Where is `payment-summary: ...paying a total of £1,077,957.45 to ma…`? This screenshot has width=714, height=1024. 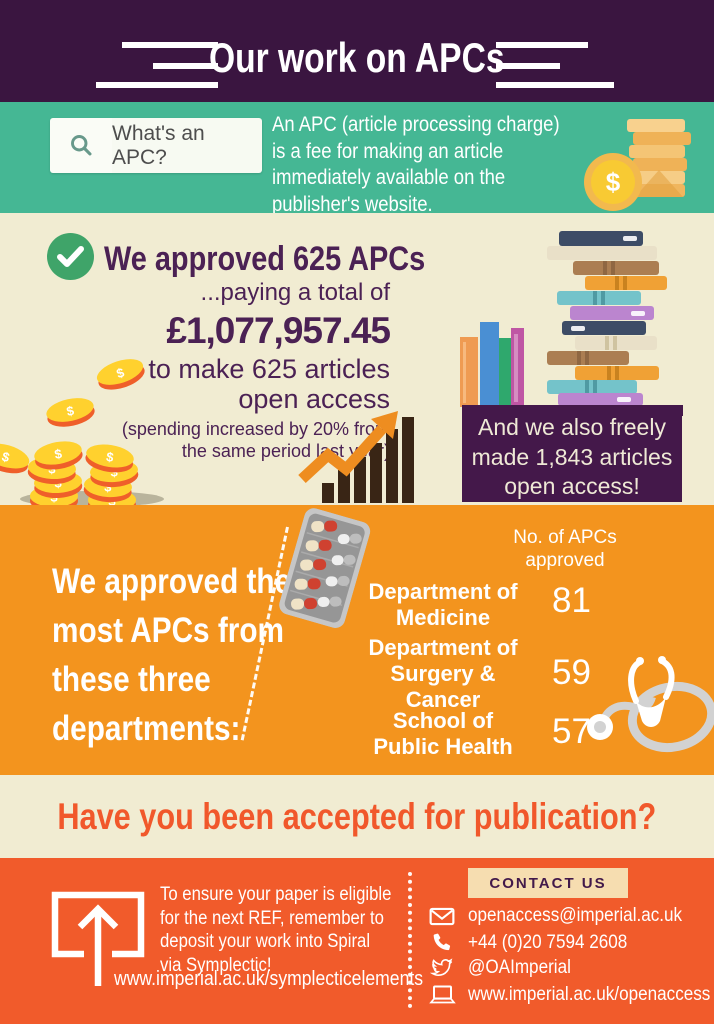 payment-summary: ...paying a total of £1,077,957.45 to ma… is located at coordinates (245, 371).